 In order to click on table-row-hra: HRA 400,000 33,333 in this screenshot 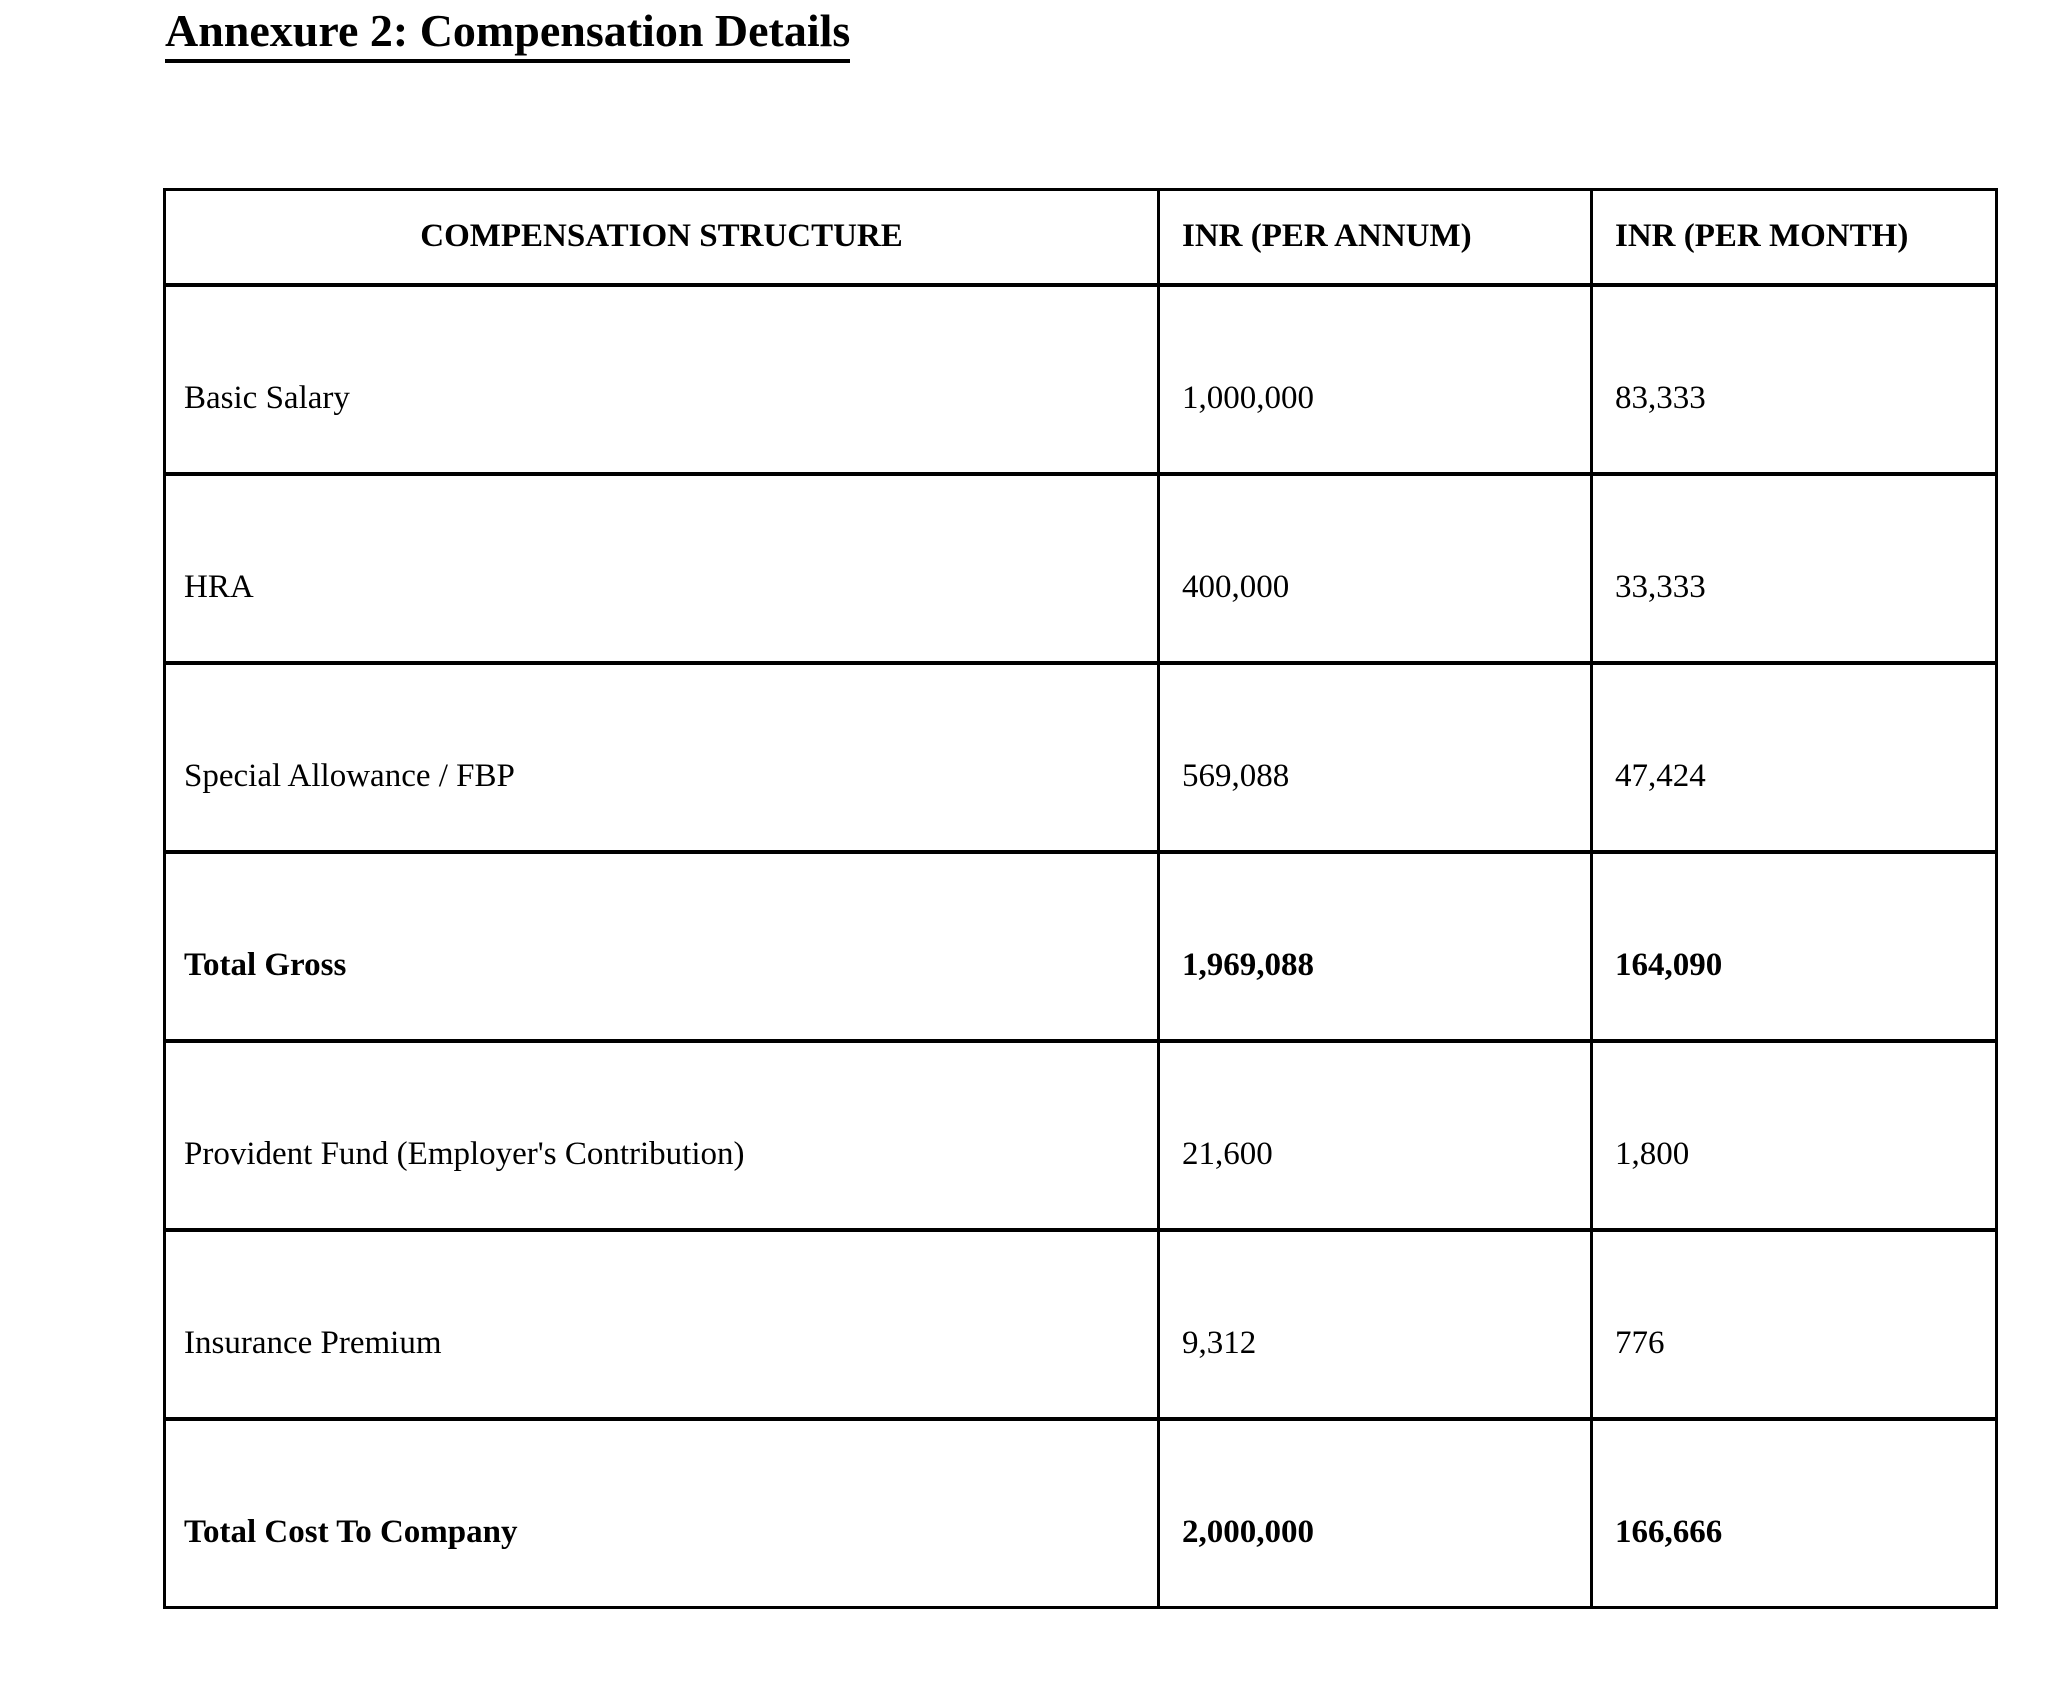, I will do `click(1080, 567)`.